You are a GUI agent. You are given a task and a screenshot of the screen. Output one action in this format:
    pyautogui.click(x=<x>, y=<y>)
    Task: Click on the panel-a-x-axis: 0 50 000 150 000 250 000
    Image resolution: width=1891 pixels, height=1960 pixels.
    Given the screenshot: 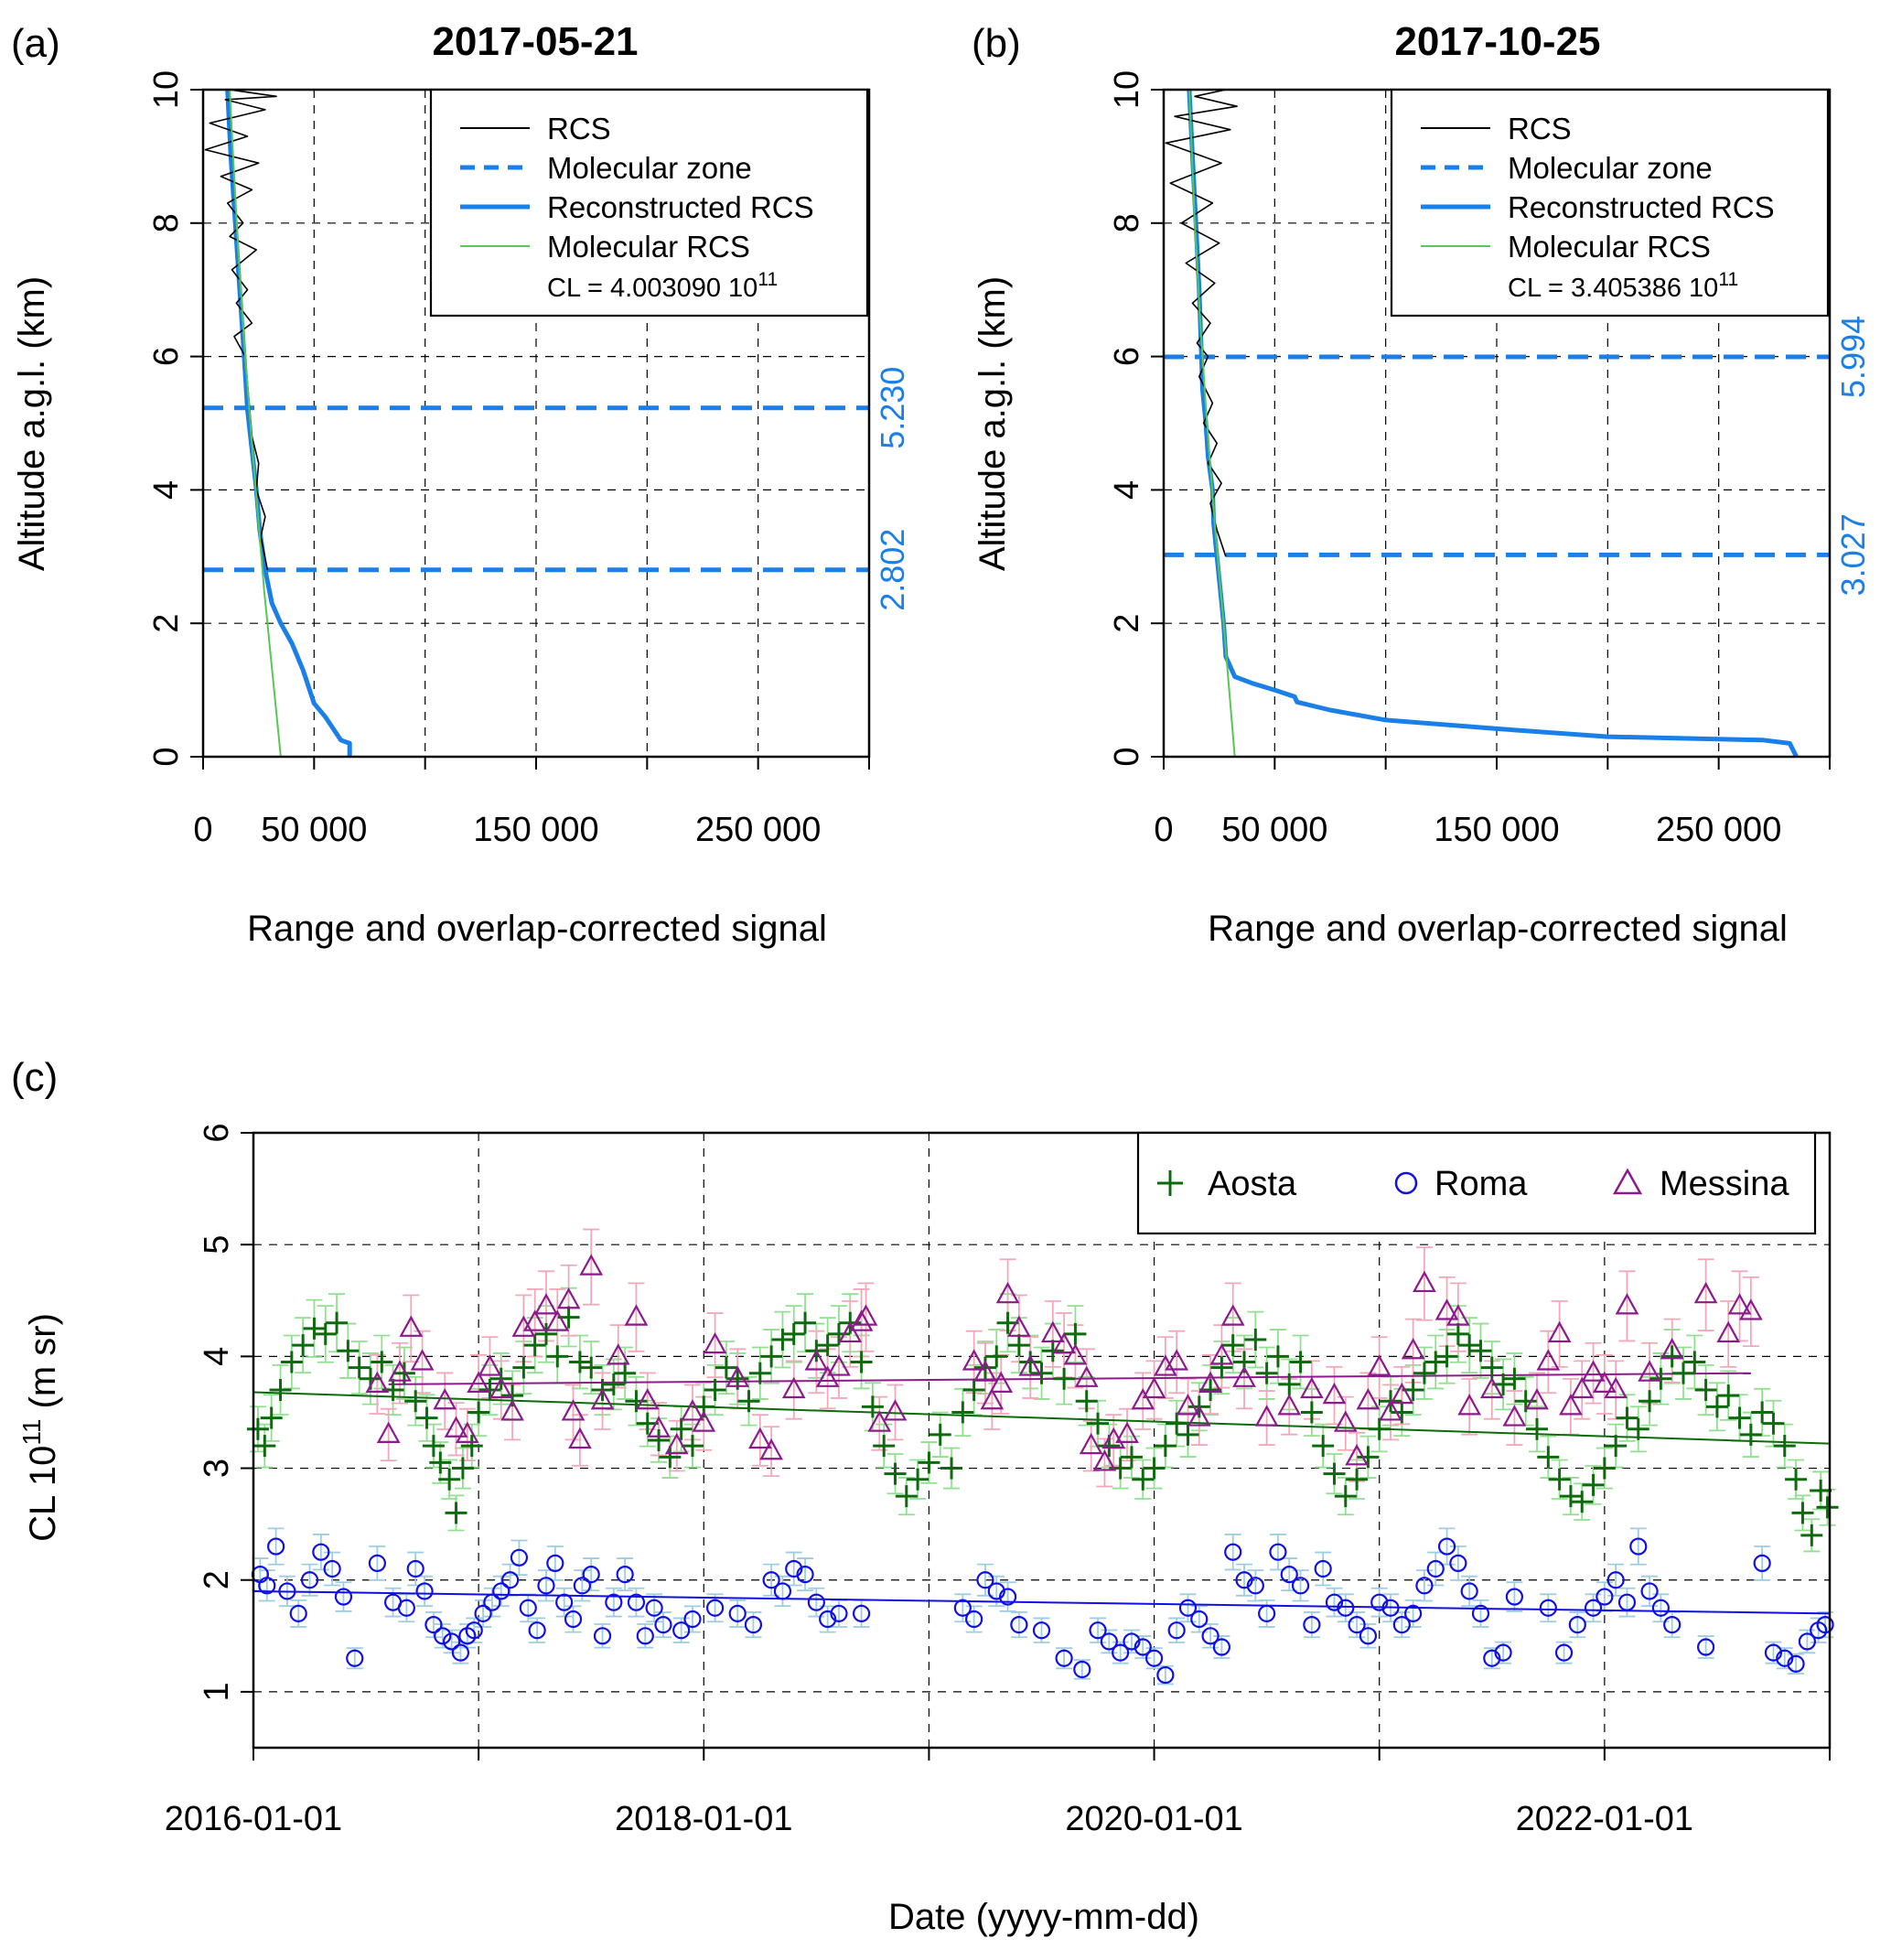 What is the action you would take?
    pyautogui.click(x=531, y=803)
    